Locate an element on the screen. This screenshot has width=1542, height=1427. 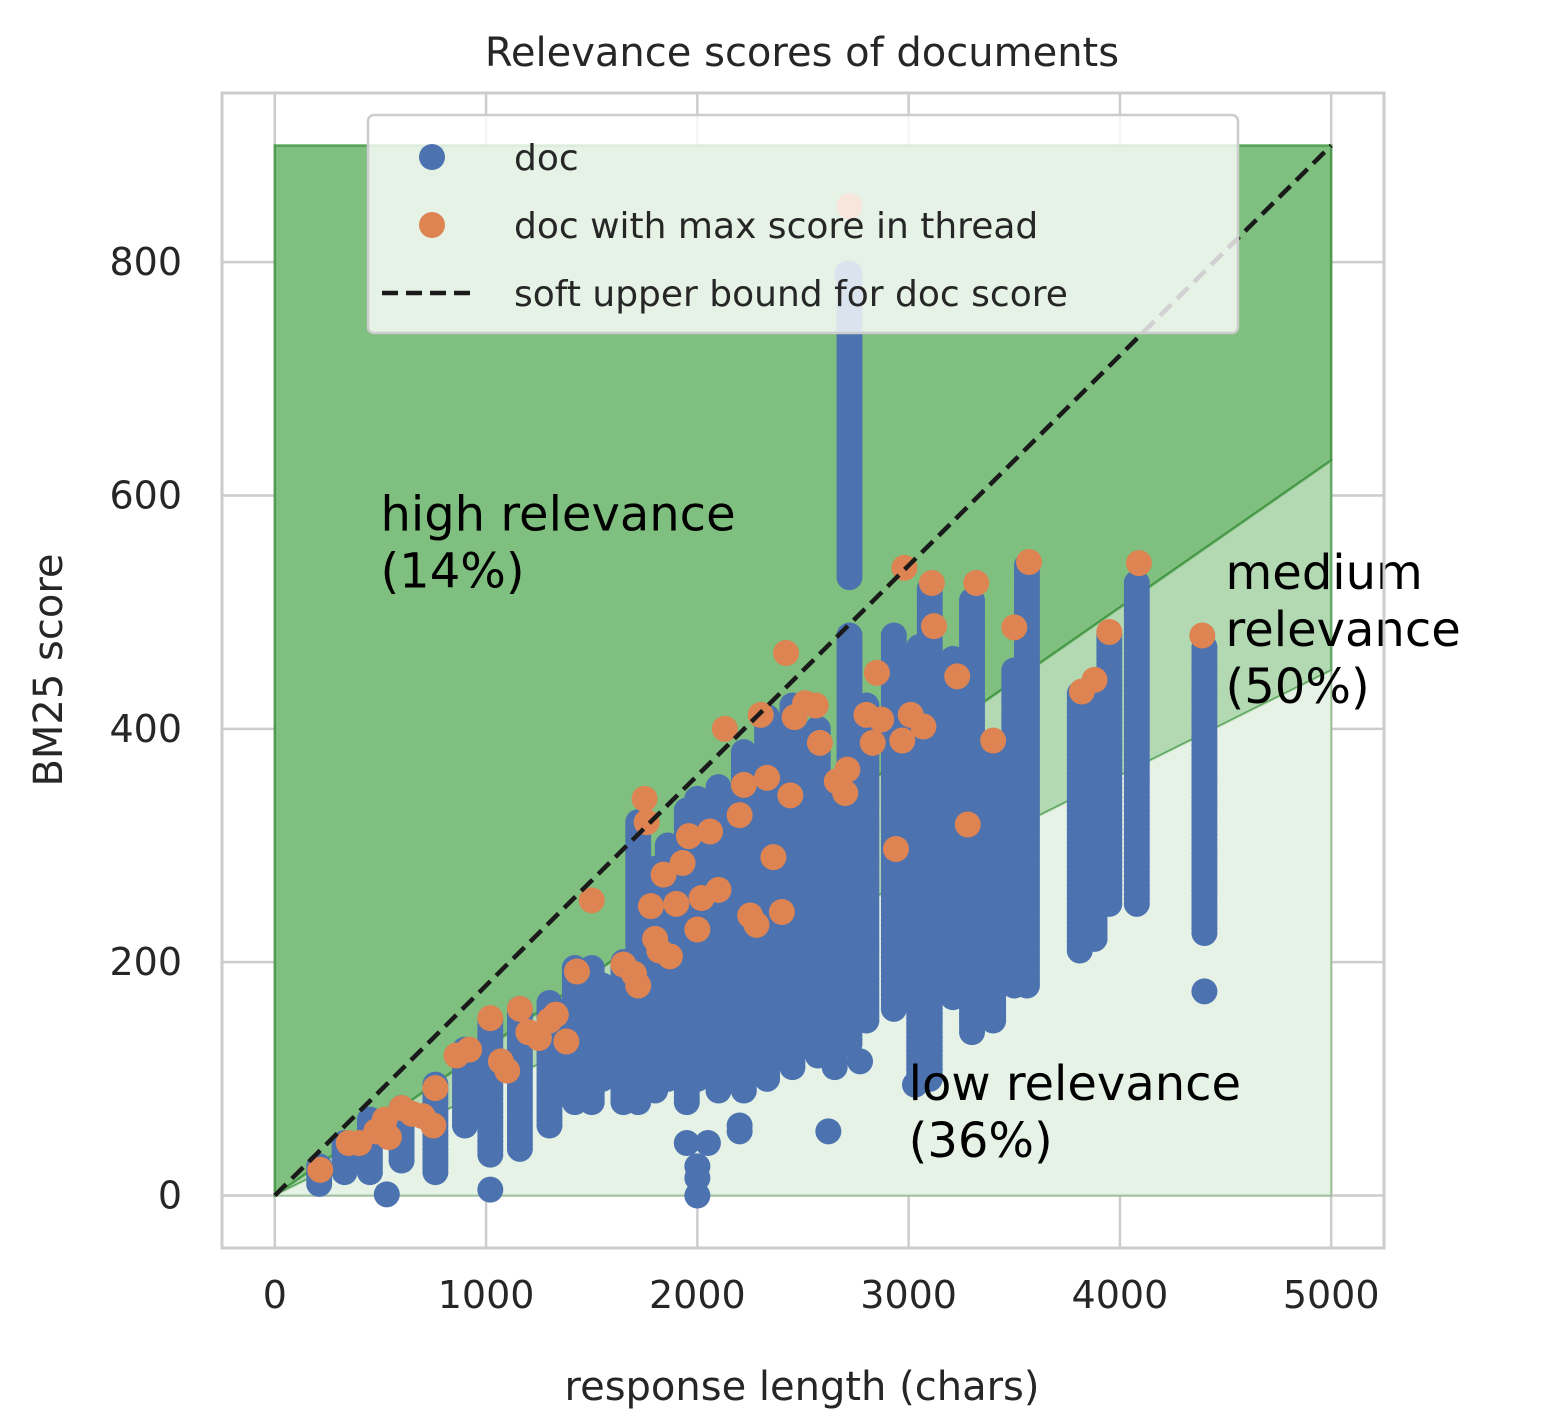
label-line: medium is located at coordinates (1324, 573).